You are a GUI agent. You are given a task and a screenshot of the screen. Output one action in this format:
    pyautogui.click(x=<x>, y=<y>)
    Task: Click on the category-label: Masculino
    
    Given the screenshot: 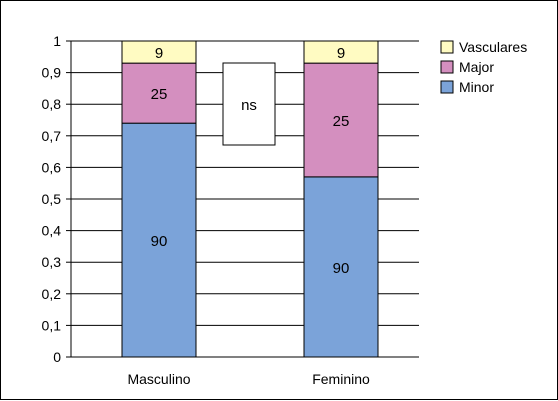 What is the action you would take?
    pyautogui.click(x=158, y=379)
    